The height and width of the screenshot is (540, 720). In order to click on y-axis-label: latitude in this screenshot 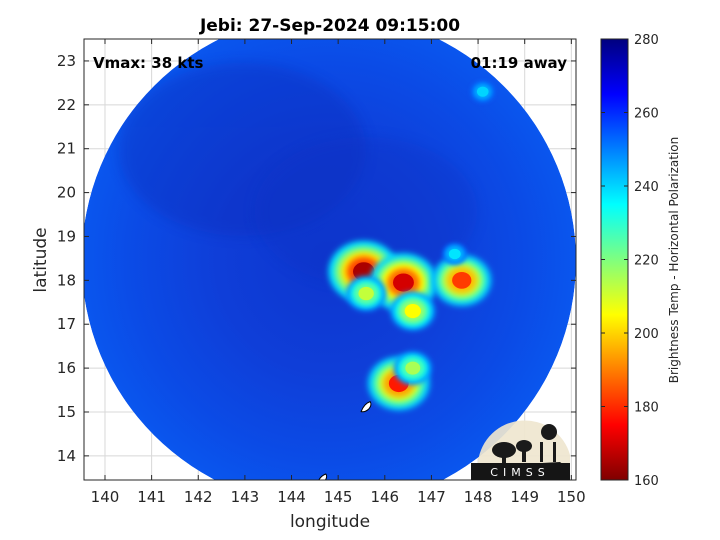, I will do `click(41, 259)`.